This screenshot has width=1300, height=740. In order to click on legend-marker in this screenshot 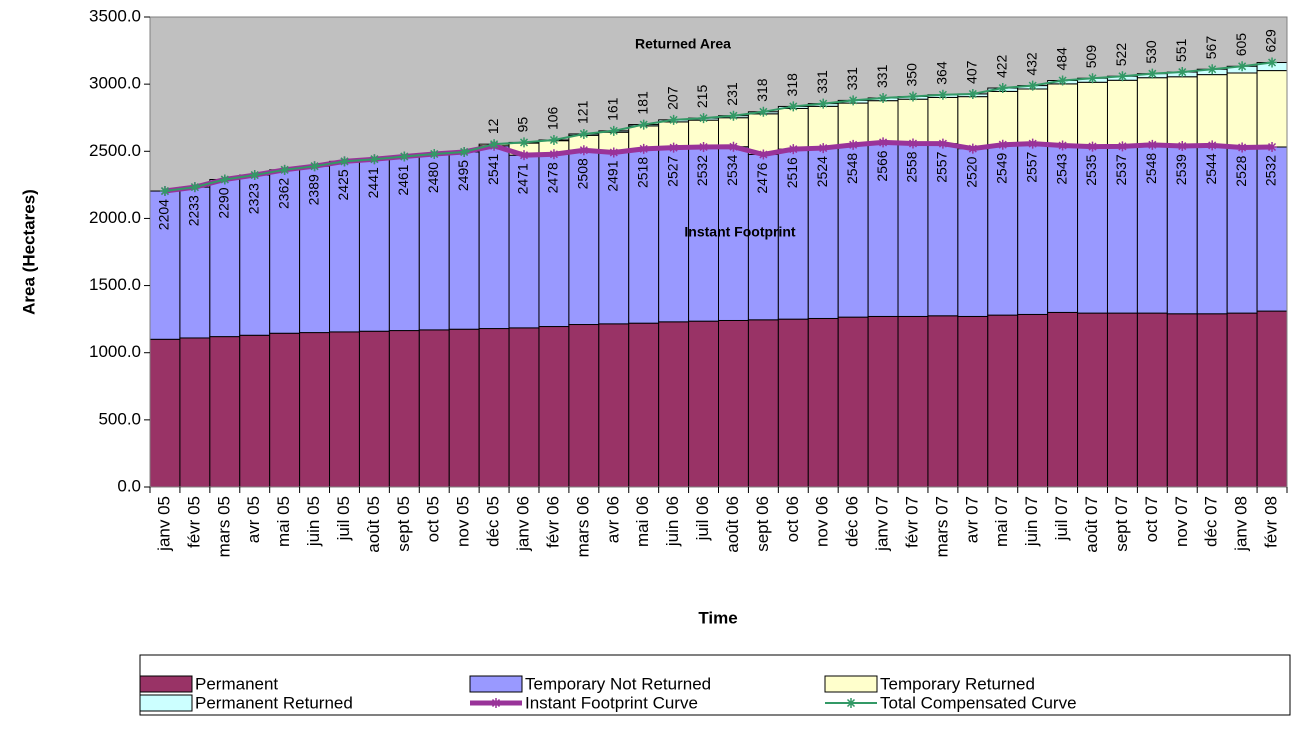, I will do `click(496, 703)`.